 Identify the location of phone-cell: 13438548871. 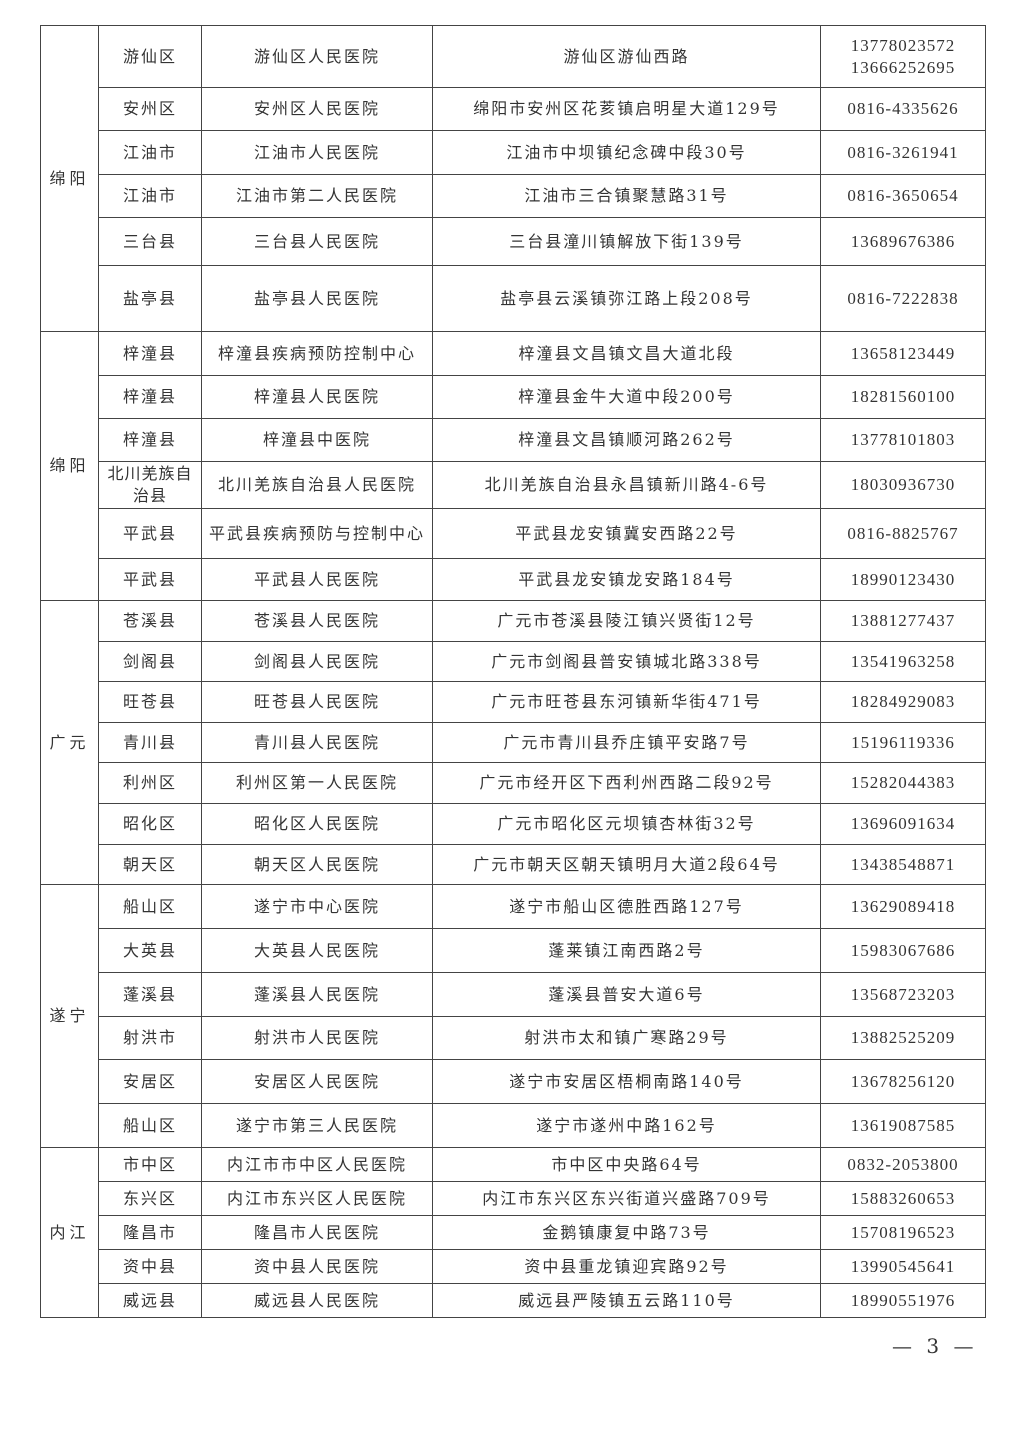
(903, 864).